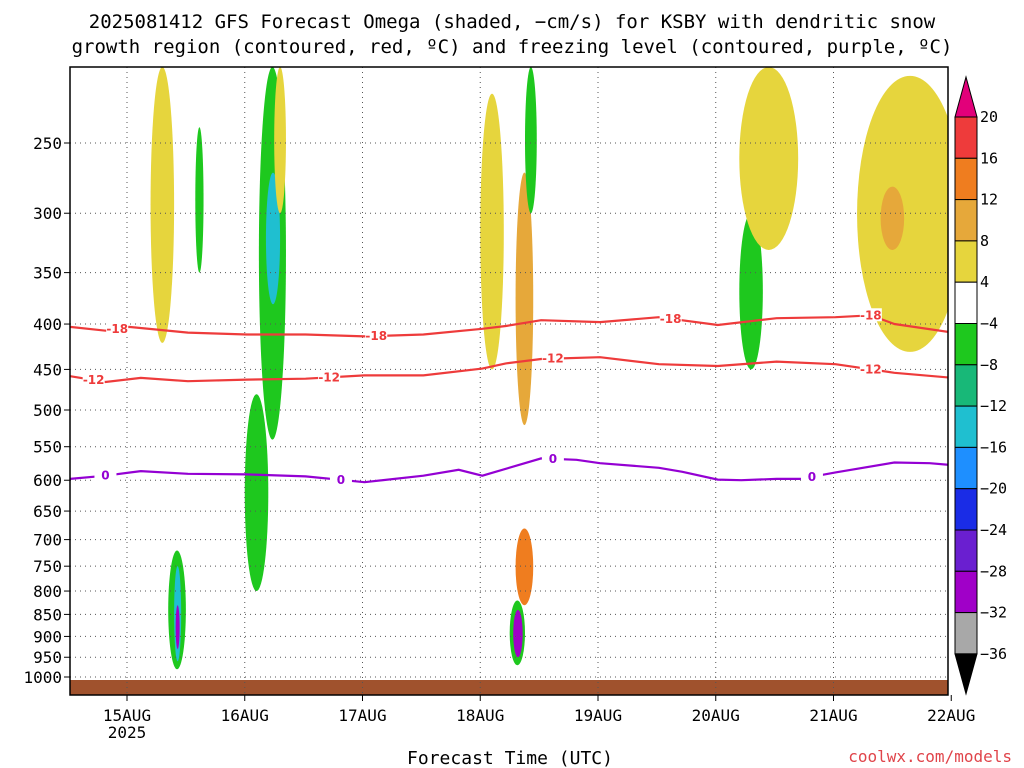 Image resolution: width=1024 pixels, height=768 pixels. What do you see at coordinates (989, 158) in the screenshot?
I see `colorbar-tick-label-1: 16` at bounding box center [989, 158].